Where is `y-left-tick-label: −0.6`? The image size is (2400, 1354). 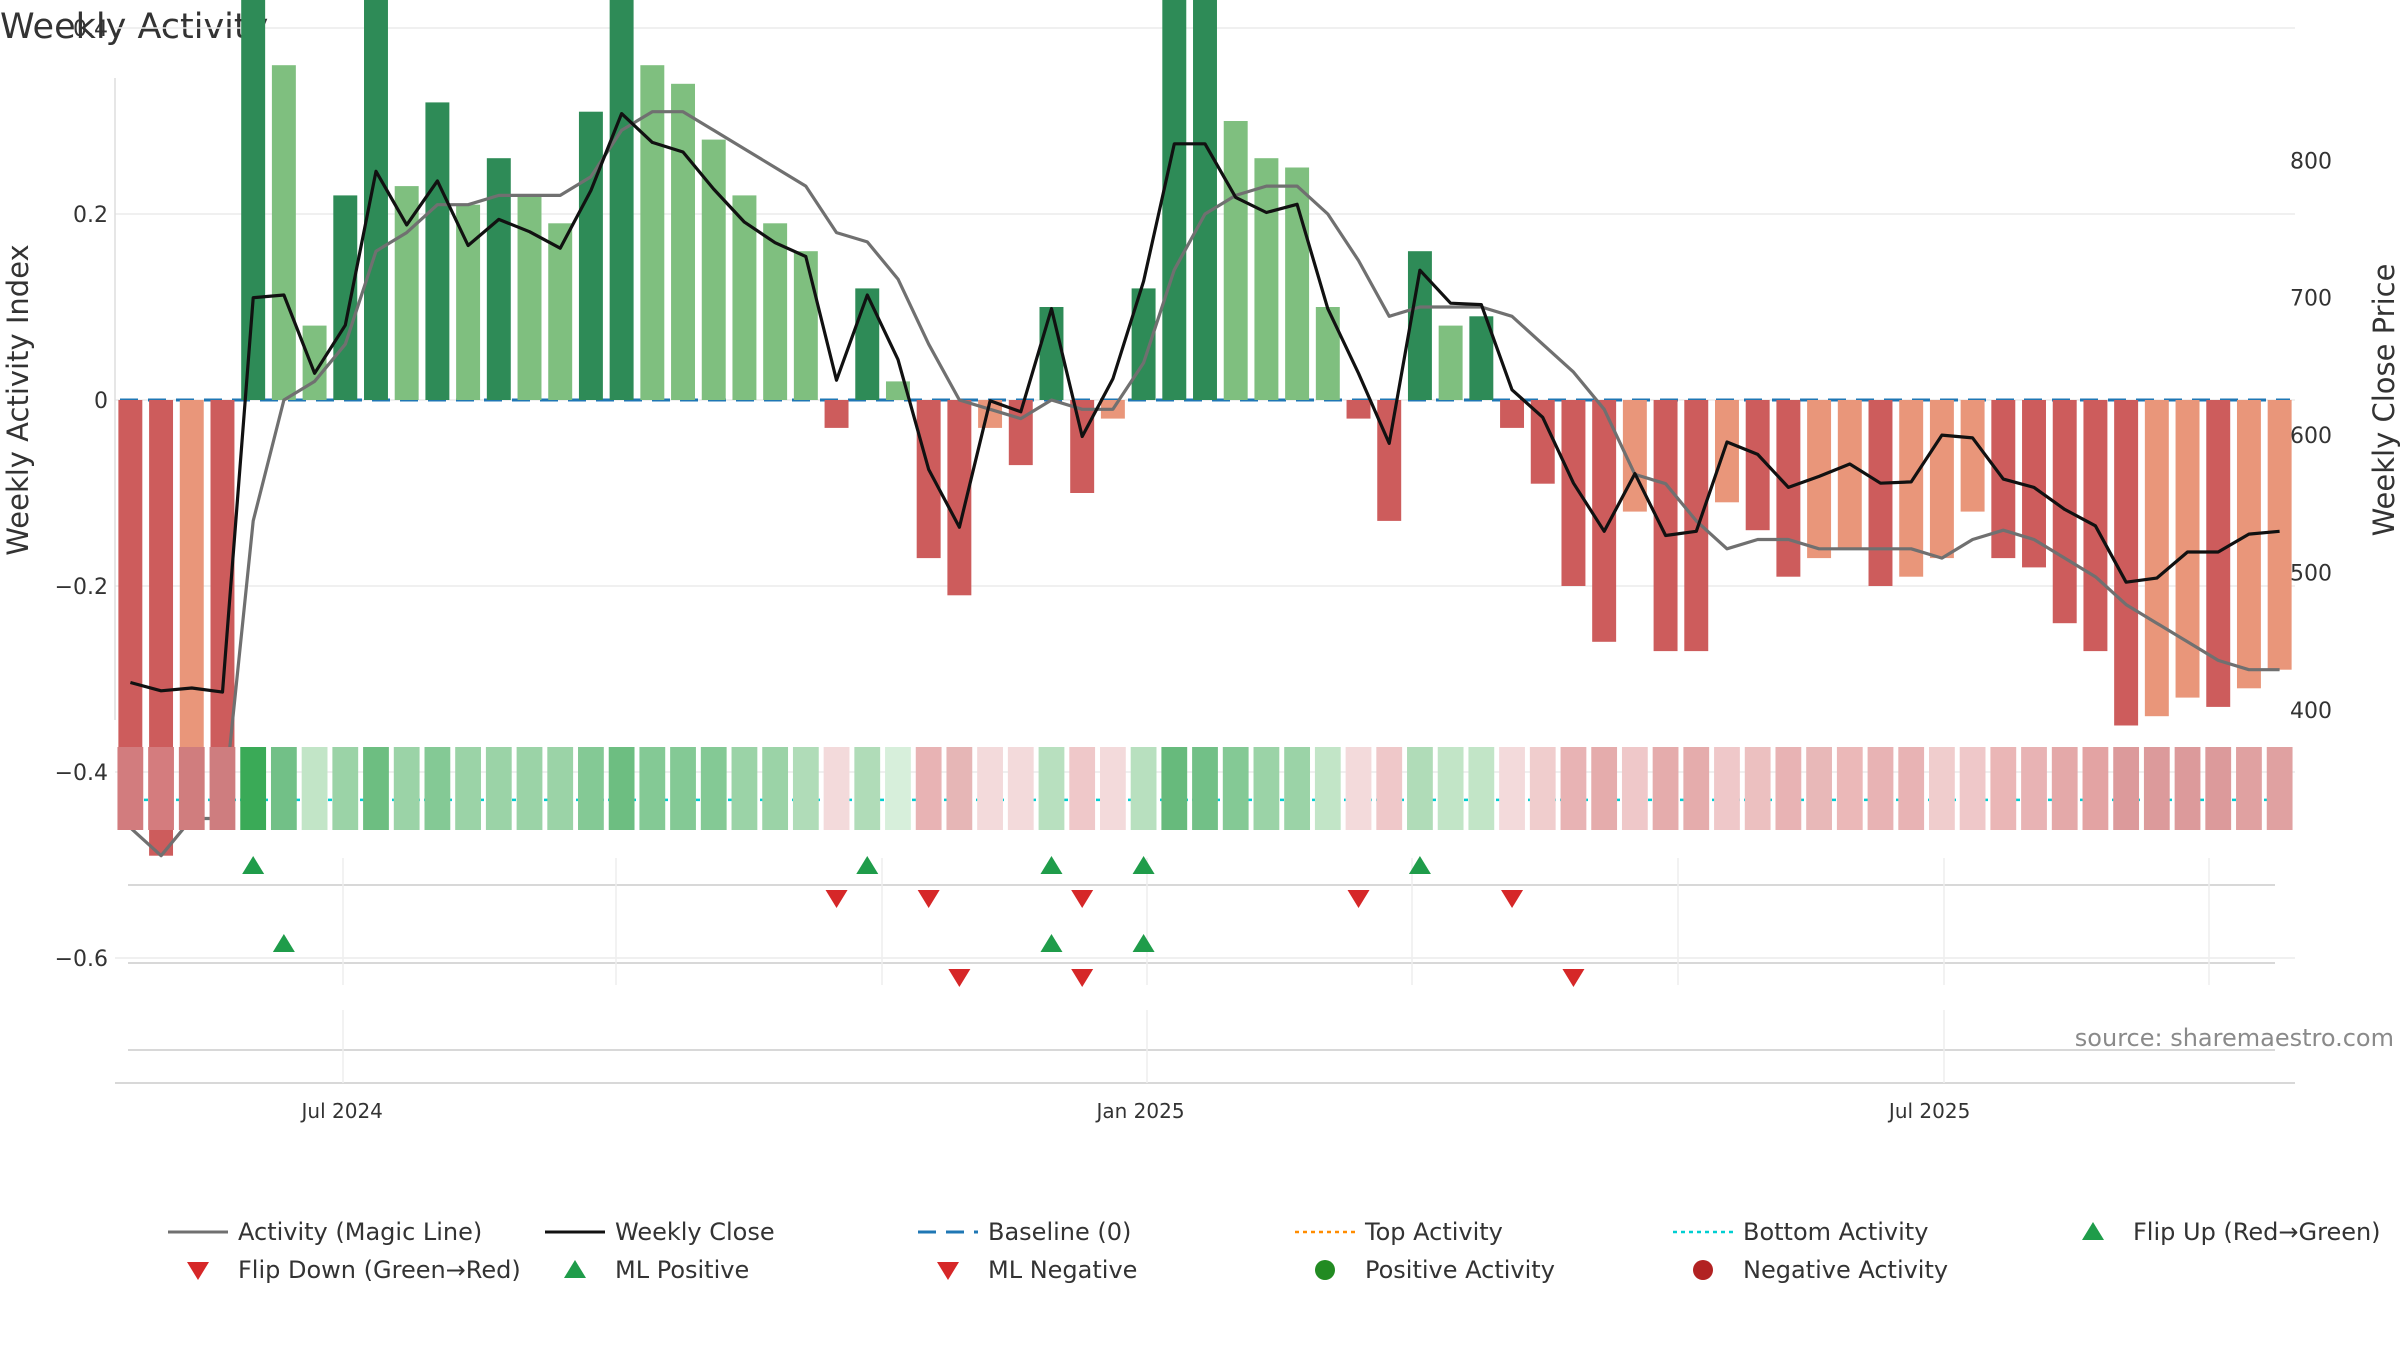
y-left-tick-label: −0.6 is located at coordinates (81, 959).